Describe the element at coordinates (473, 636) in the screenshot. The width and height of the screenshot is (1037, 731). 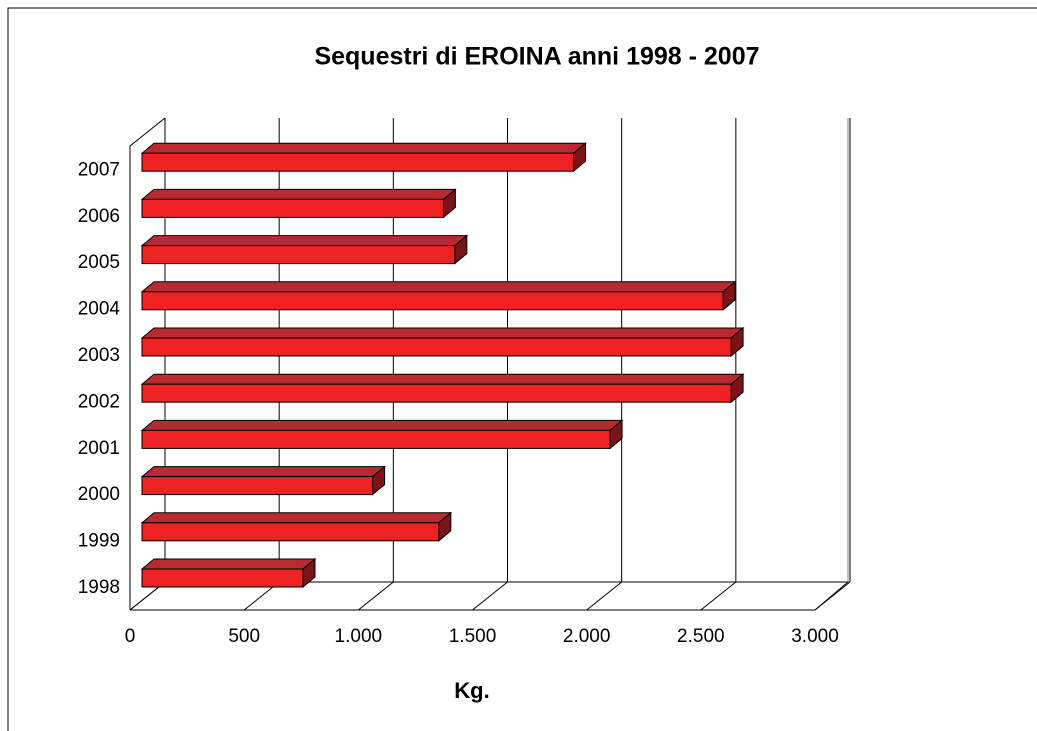
I see `x-tick-label: 1.500` at that location.